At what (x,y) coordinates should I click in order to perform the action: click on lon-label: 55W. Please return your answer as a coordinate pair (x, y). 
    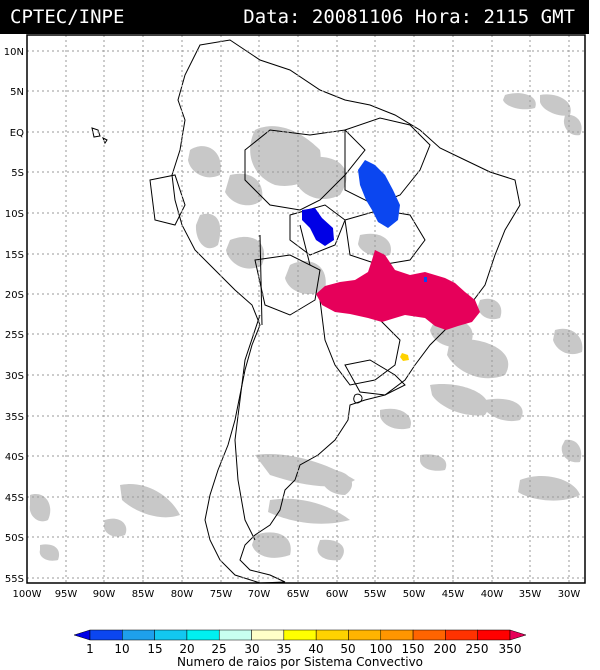
    Looking at the image, I should click on (375, 594).